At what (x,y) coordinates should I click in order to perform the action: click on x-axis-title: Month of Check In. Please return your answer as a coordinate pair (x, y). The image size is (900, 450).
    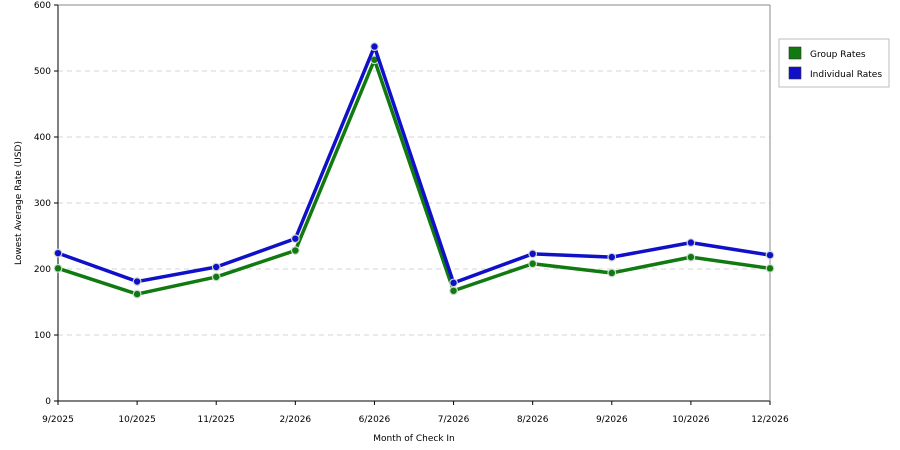
    Looking at the image, I should click on (414, 439).